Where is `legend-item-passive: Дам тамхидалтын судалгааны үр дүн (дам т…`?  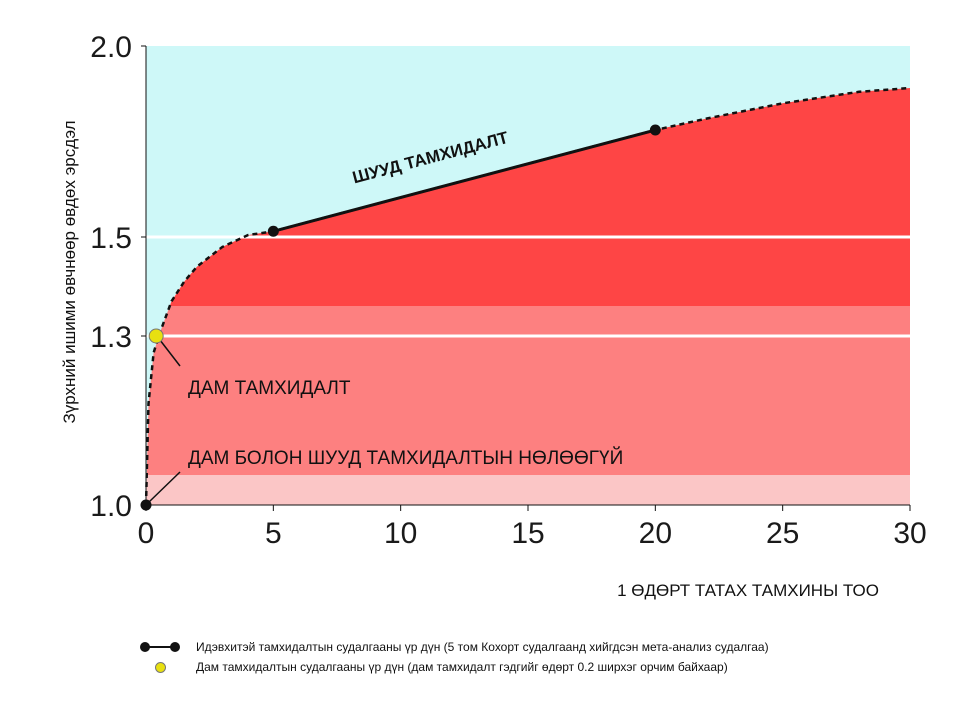 legend-item-passive: Дам тамхидалтын судалгааны үр дүн (дам т… is located at coordinates (434, 667).